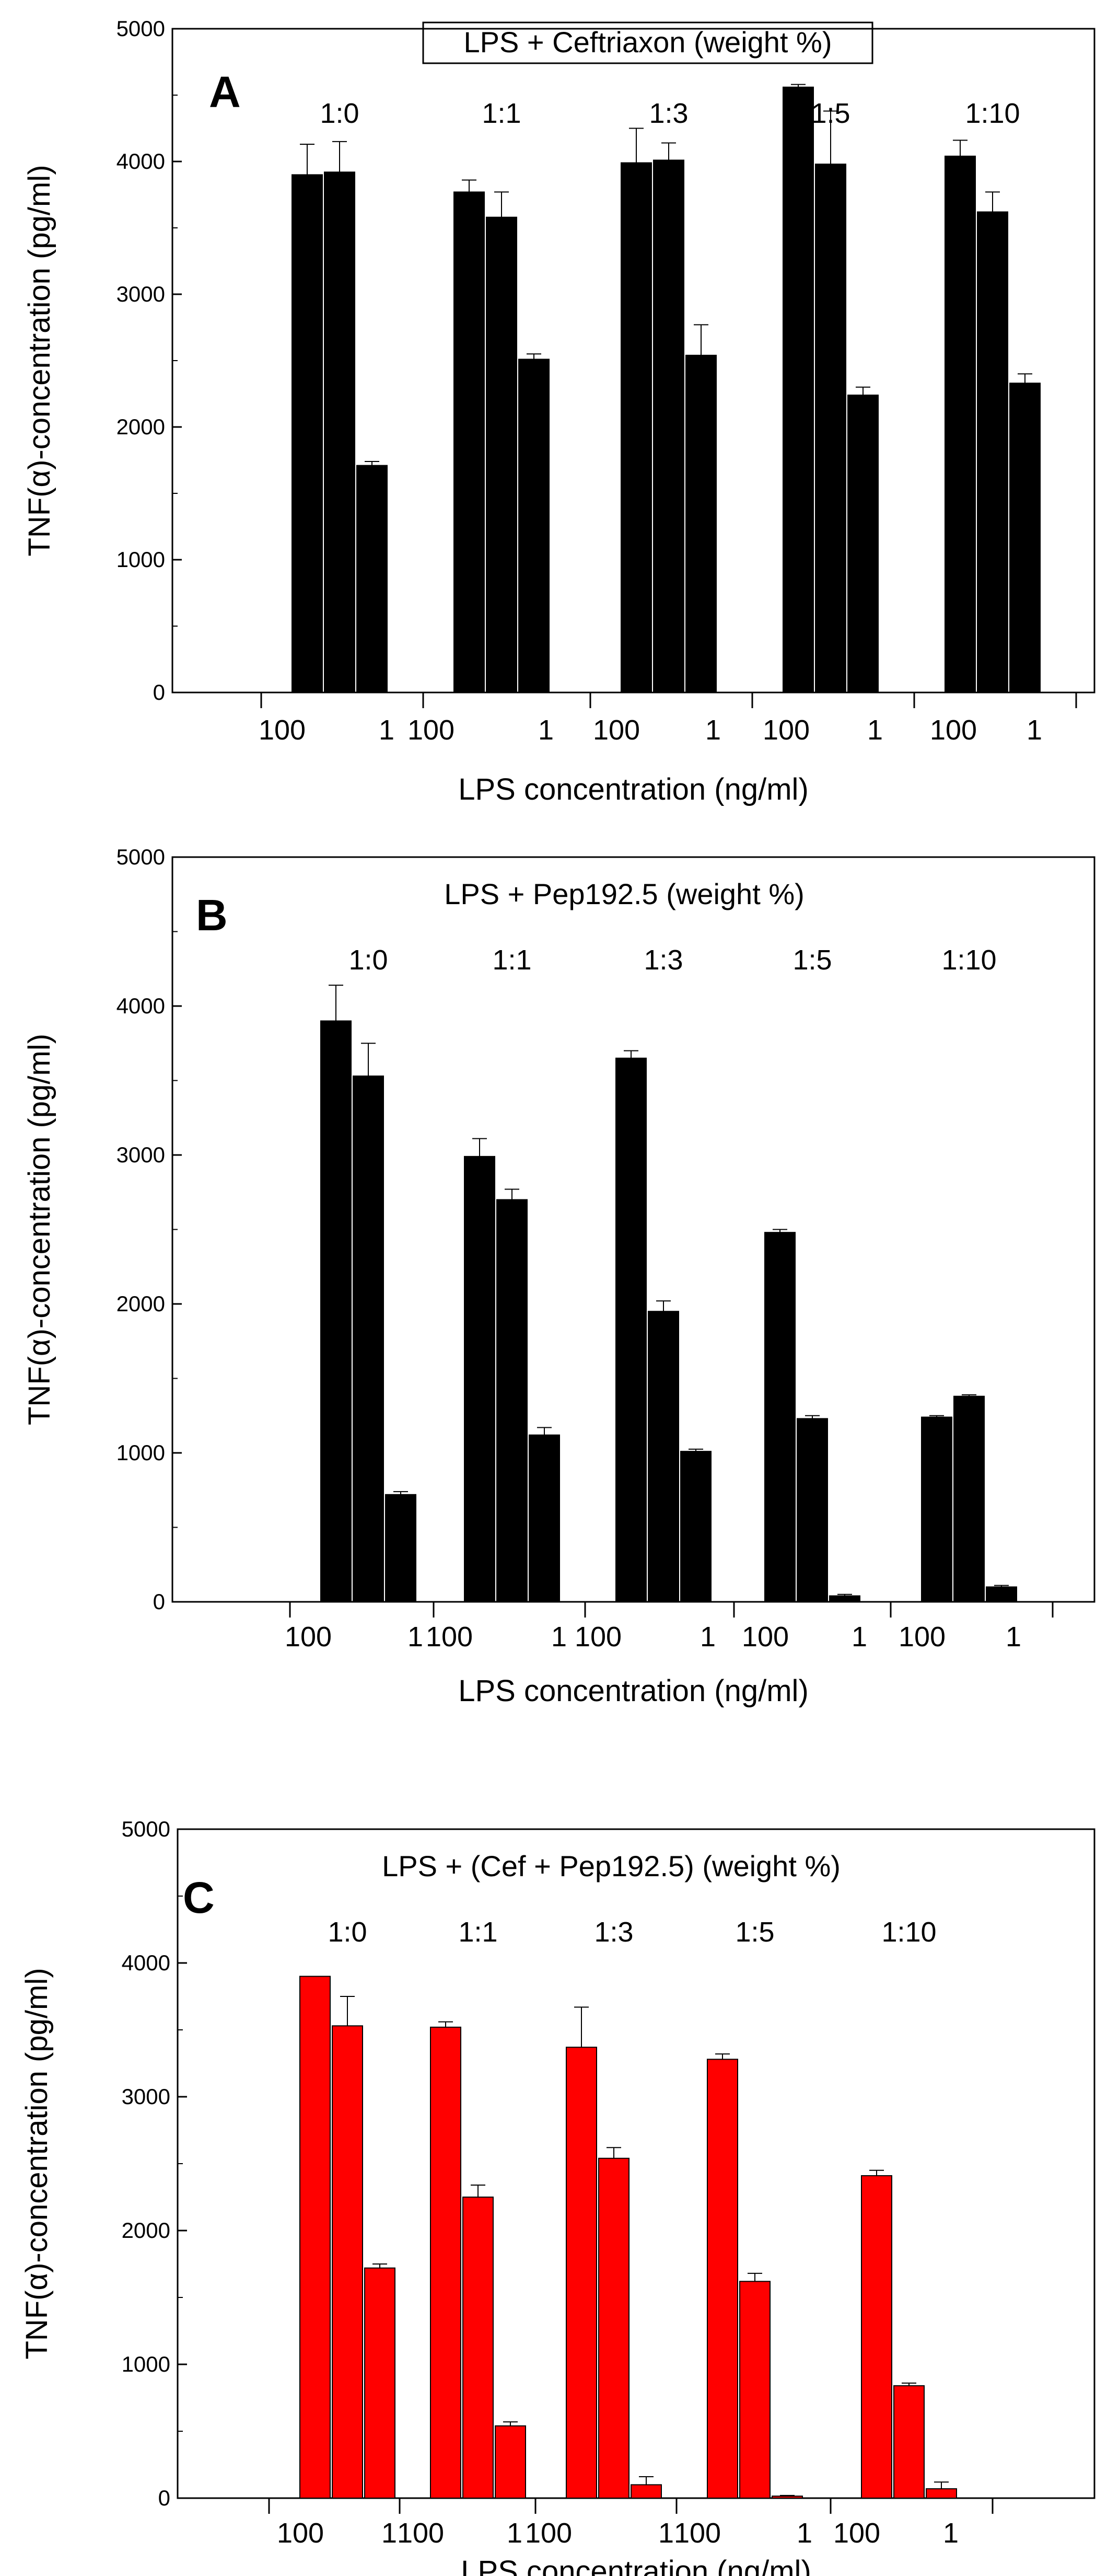  I want to click on chart-title: LPS + (Cef + Pep192.5) (weight %), so click(611, 1866).